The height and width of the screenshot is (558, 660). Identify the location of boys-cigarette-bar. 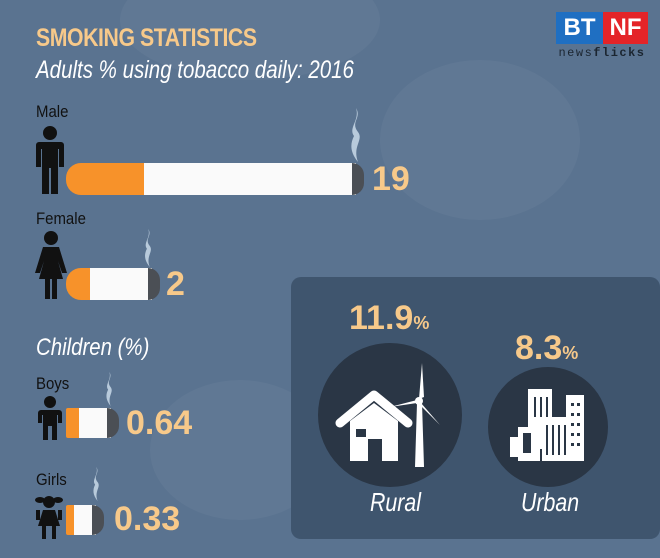
(92, 423).